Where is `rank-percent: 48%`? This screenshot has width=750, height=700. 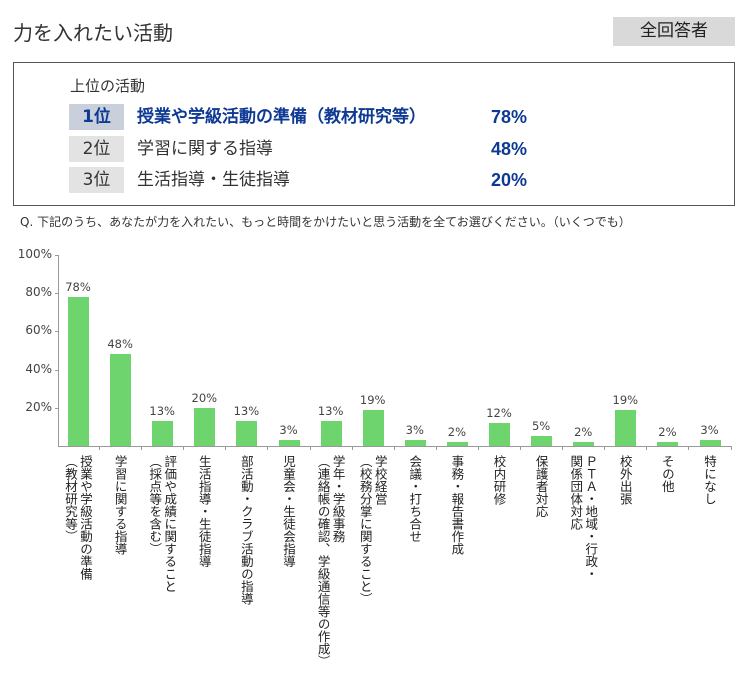 rank-percent: 48% is located at coordinates (509, 149).